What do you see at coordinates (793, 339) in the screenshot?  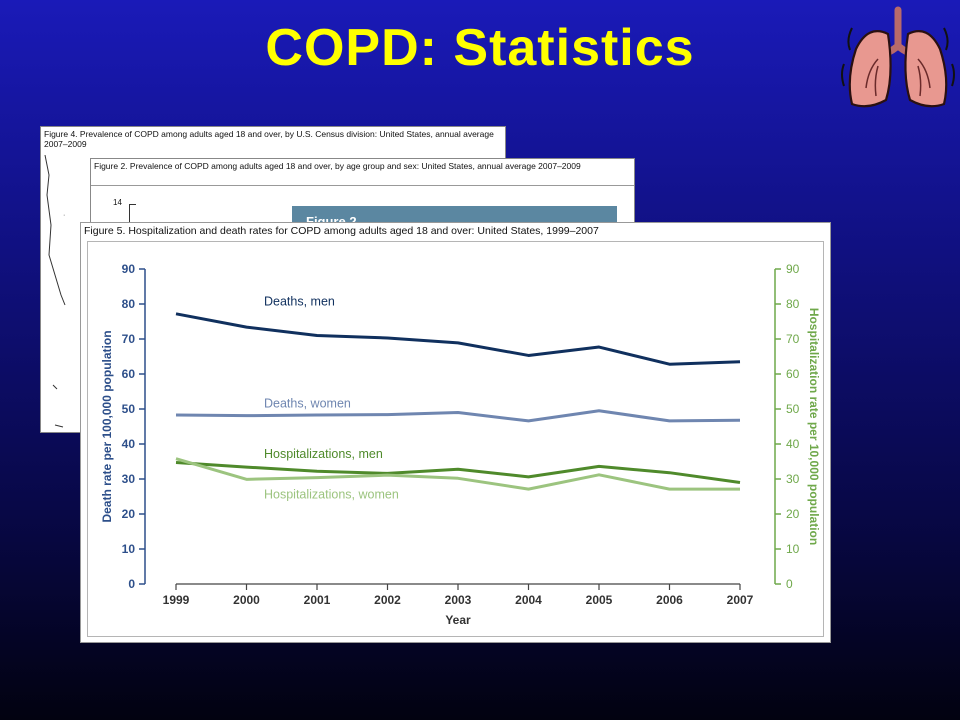 I see `right-axis-tick-label: 70` at bounding box center [793, 339].